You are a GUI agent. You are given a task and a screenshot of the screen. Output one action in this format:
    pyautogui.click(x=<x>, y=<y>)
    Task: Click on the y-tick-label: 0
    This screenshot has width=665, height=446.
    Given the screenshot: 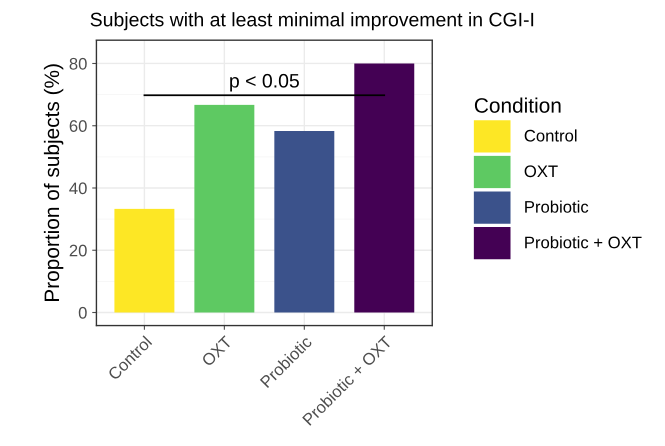 What is the action you would take?
    pyautogui.click(x=82, y=312)
    